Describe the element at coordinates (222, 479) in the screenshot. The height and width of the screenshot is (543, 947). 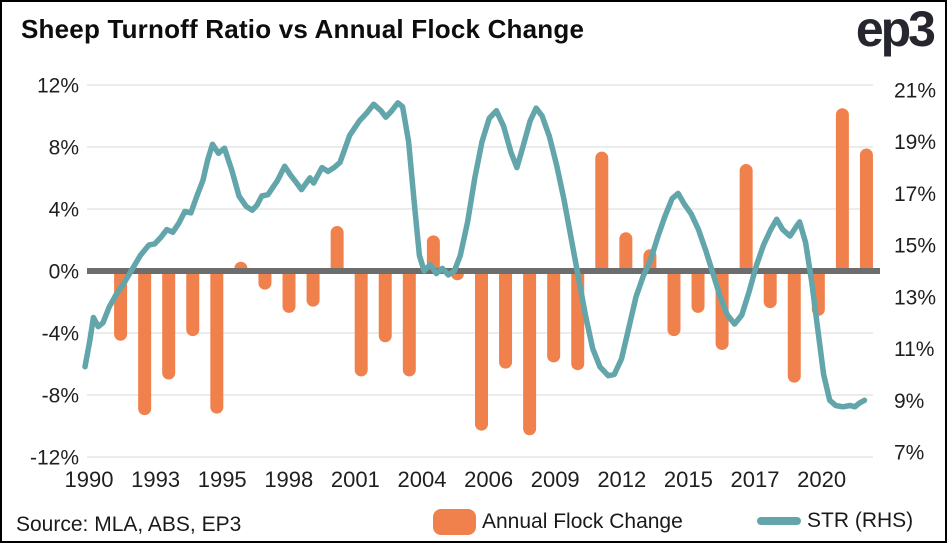
I see `x-axis-tick: 1995` at that location.